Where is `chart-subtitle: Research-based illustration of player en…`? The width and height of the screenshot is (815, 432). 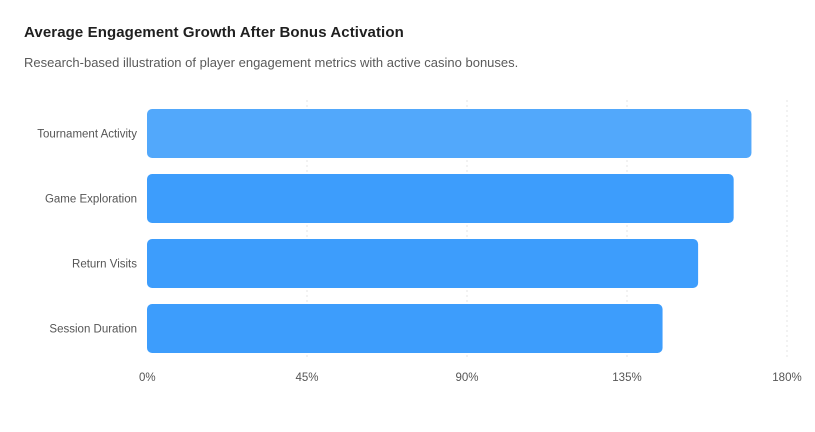 chart-subtitle: Research-based illustration of player en… is located at coordinates (271, 62).